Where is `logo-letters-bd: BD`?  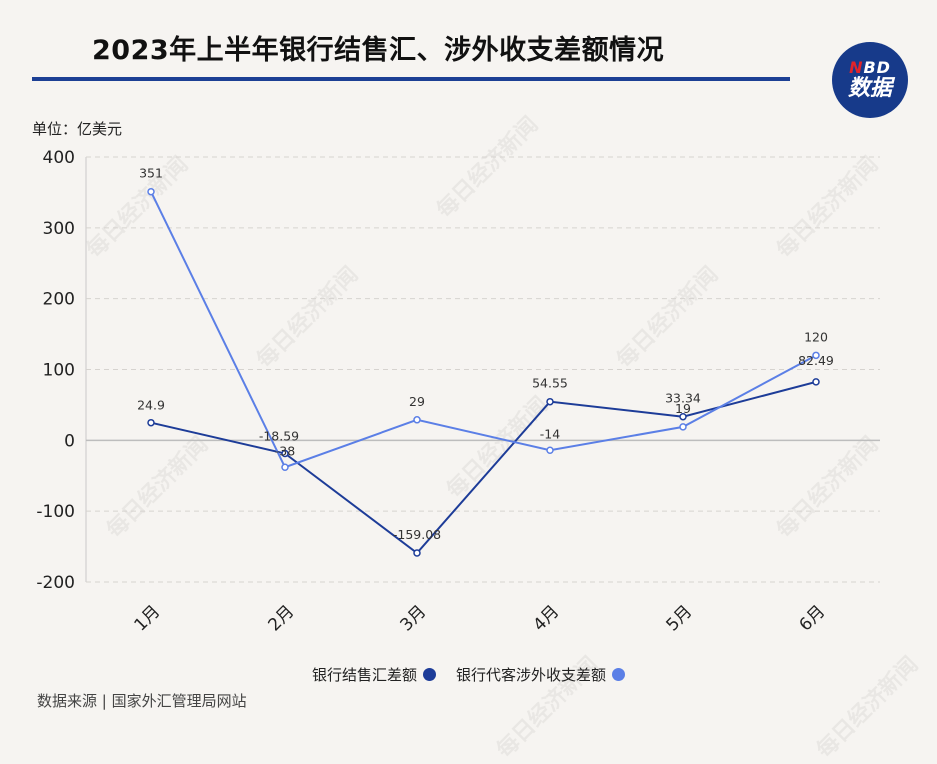
logo-letters-bd: BD is located at coordinates (877, 68).